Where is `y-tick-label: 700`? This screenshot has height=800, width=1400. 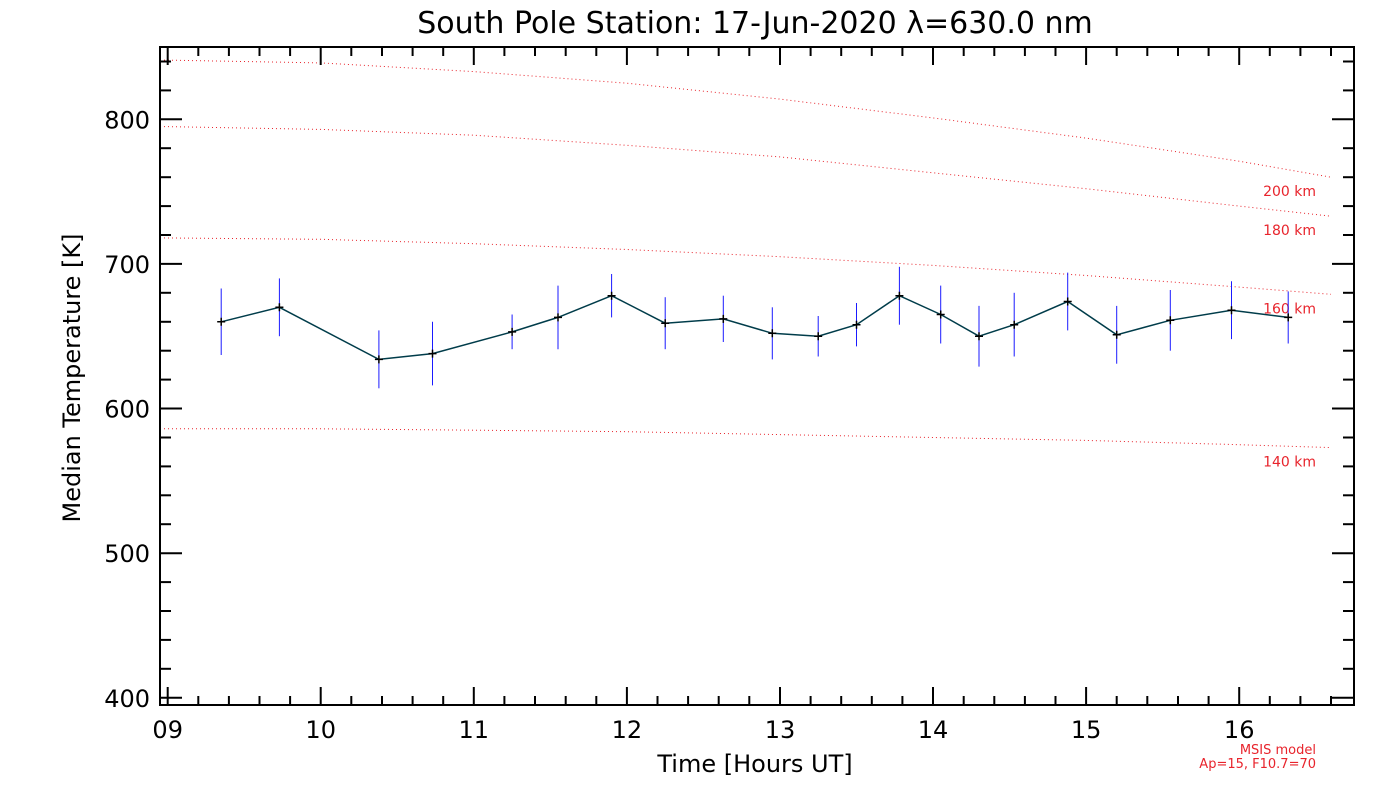 y-tick-label: 700 is located at coordinates (127, 265).